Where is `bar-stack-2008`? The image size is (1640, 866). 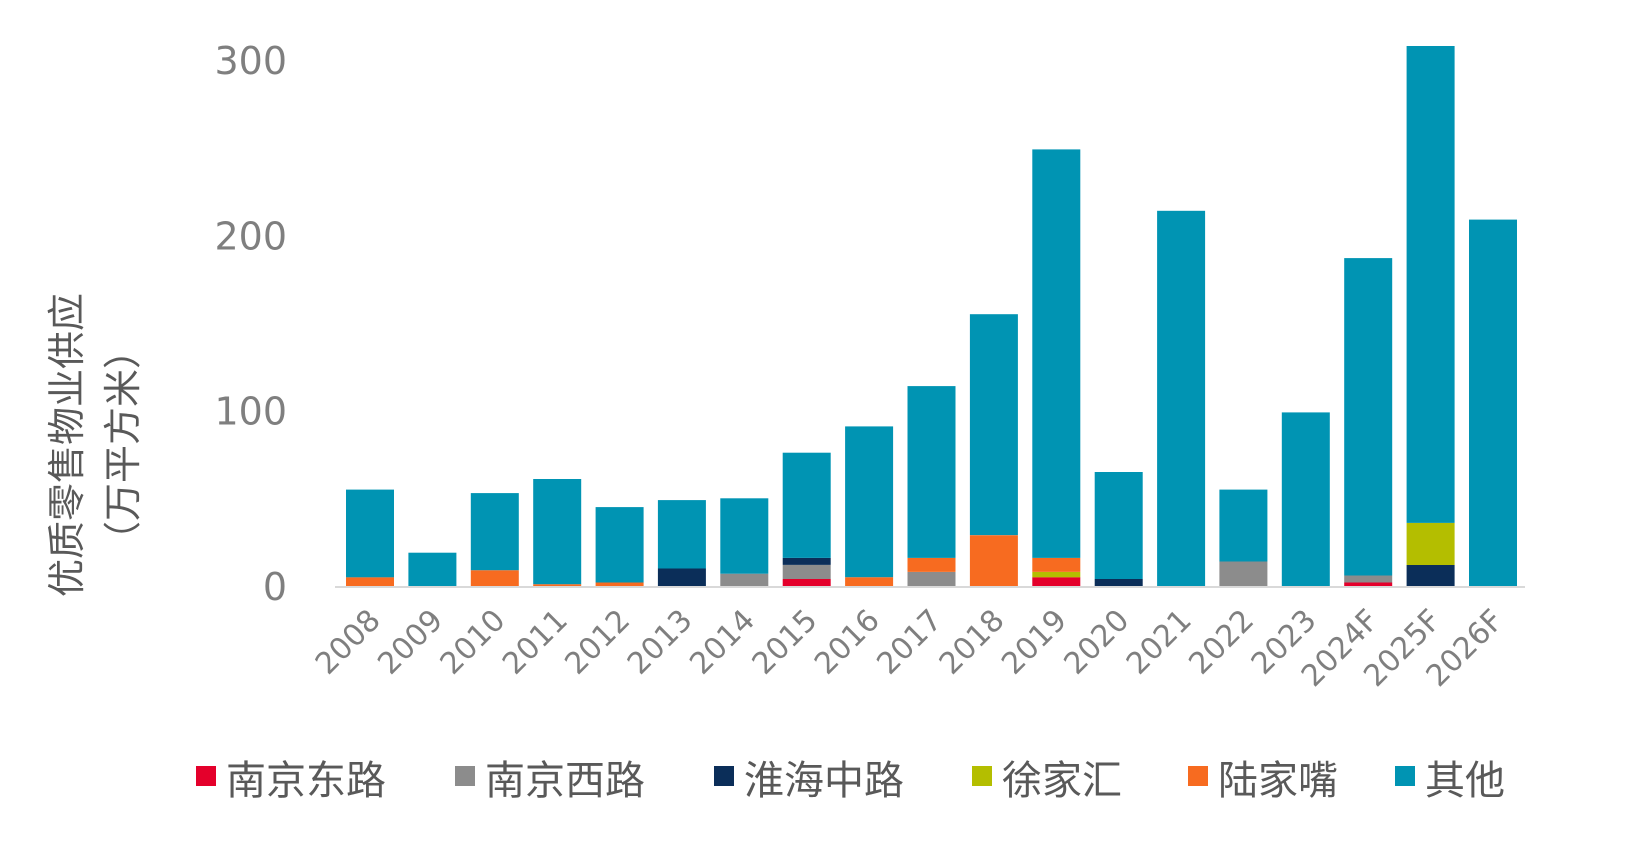
bar-stack-2008 is located at coordinates (370, 537).